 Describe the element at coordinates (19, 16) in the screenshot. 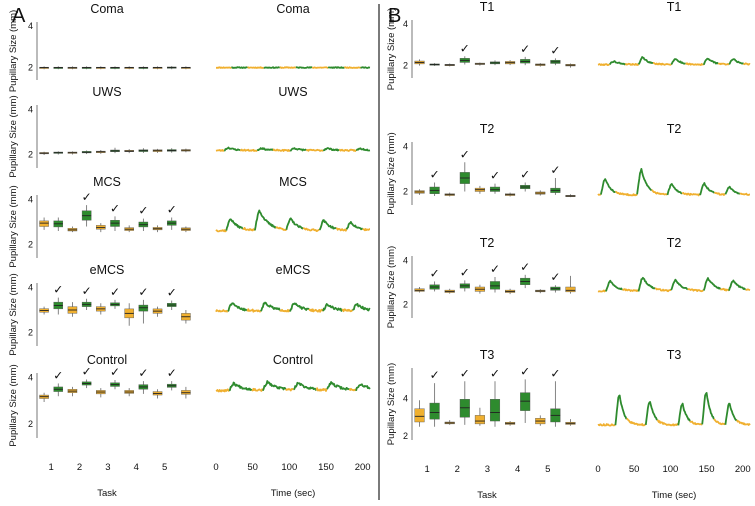

I see `panel-label: A` at that location.